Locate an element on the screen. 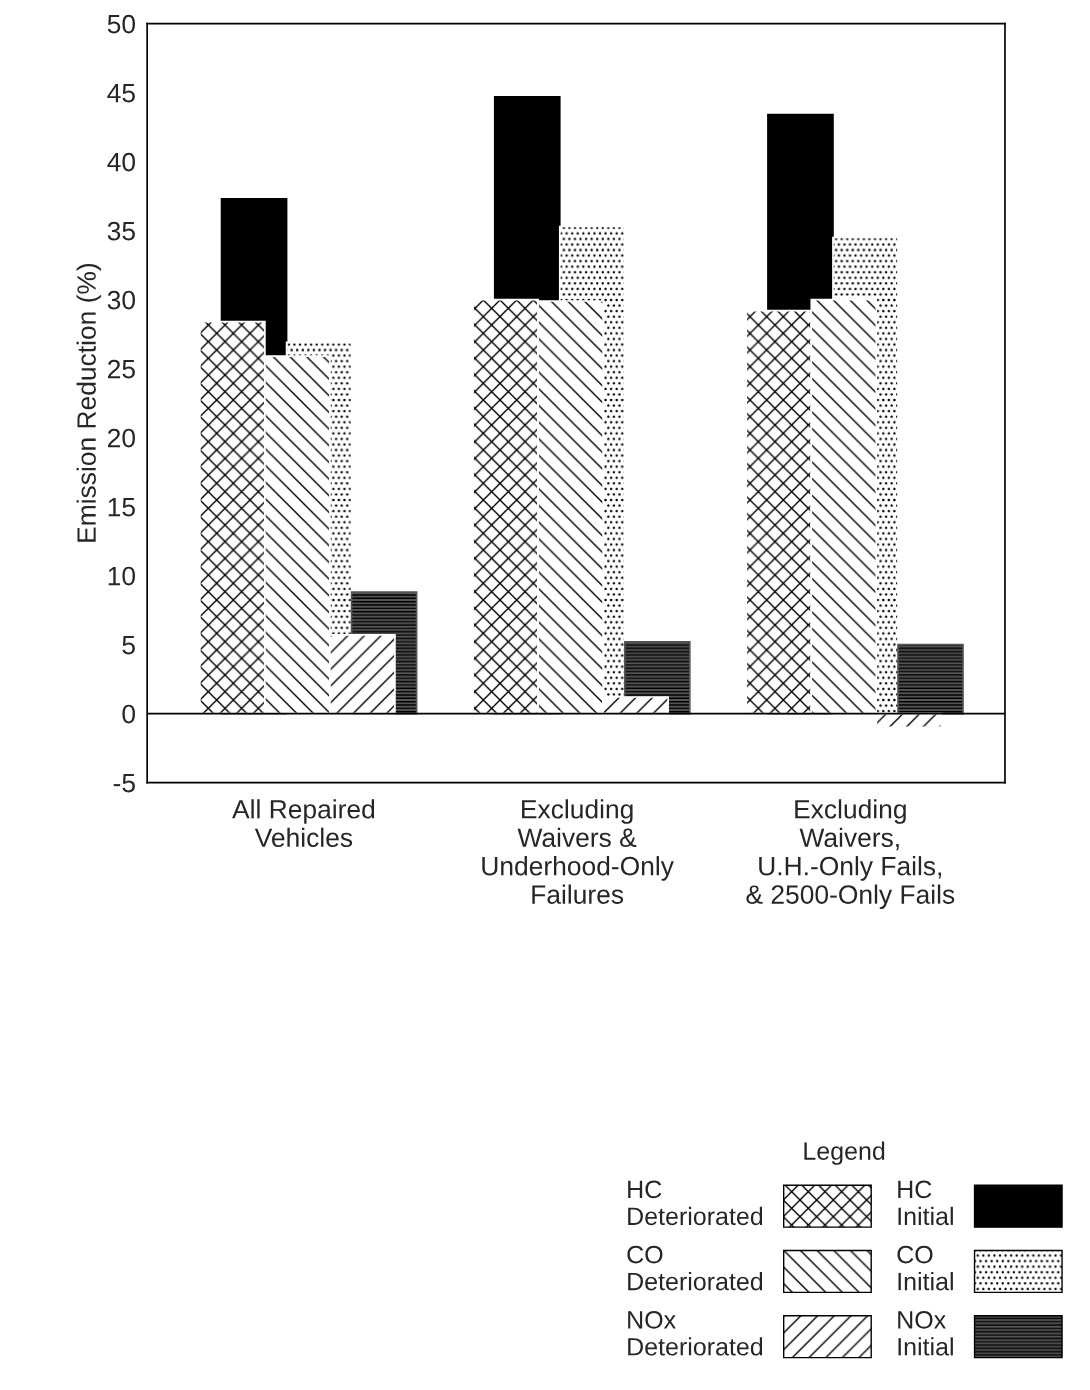 The height and width of the screenshot is (1390, 1090). legend-label: NOx Initial is located at coordinates (925, 1333).